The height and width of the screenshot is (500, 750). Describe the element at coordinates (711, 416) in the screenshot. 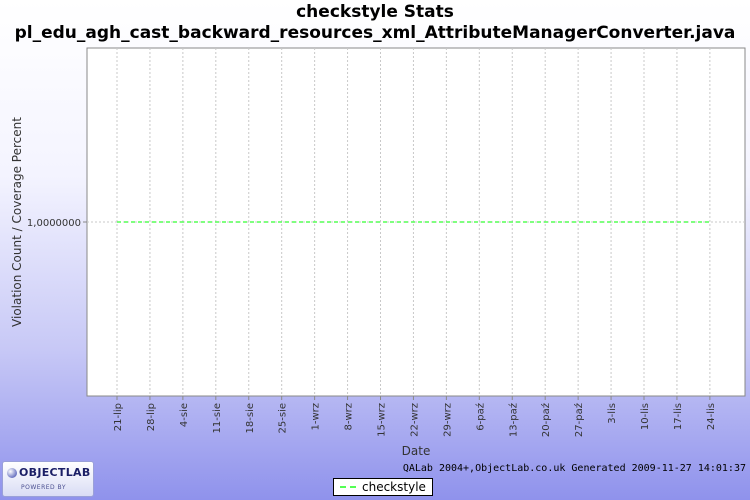

I see `x-tick-label: 24-lis` at that location.